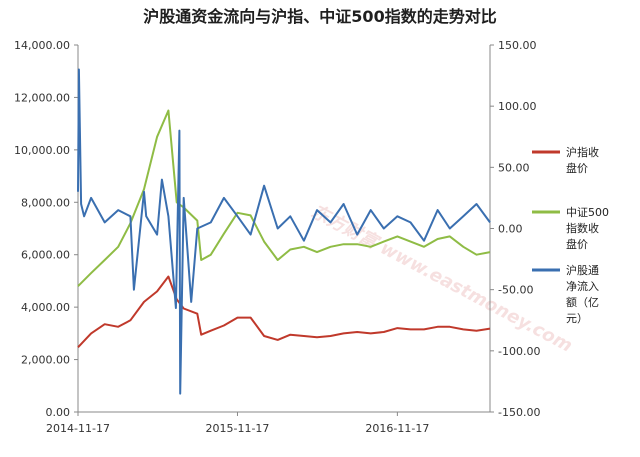  What do you see at coordinates (587, 212) in the screenshot?
I see `legend-label-line: 中证500` at bounding box center [587, 212].